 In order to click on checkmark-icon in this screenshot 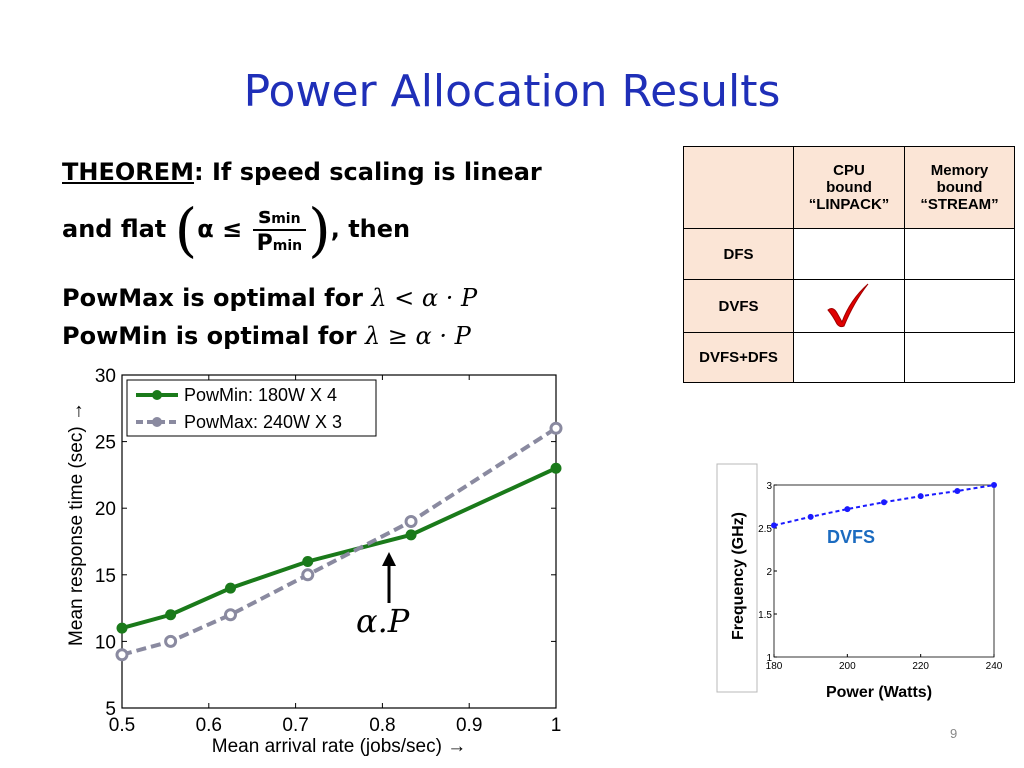, I will do `click(848, 305)`.